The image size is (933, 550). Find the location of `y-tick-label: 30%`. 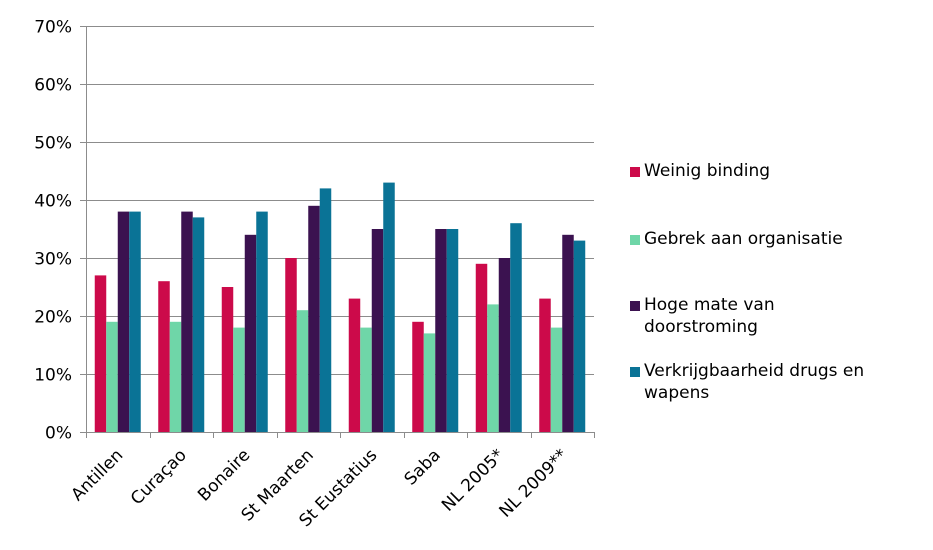

y-tick-label: 30% is located at coordinates (53, 260).